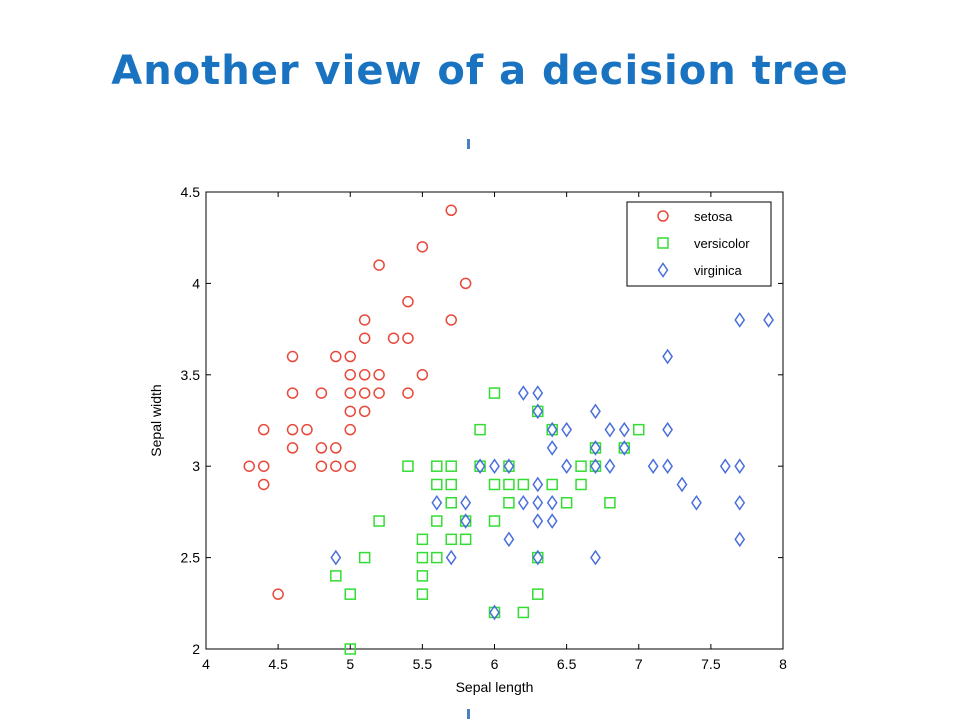  What do you see at coordinates (196, 466) in the screenshot?
I see `y-tick-label: 3` at bounding box center [196, 466].